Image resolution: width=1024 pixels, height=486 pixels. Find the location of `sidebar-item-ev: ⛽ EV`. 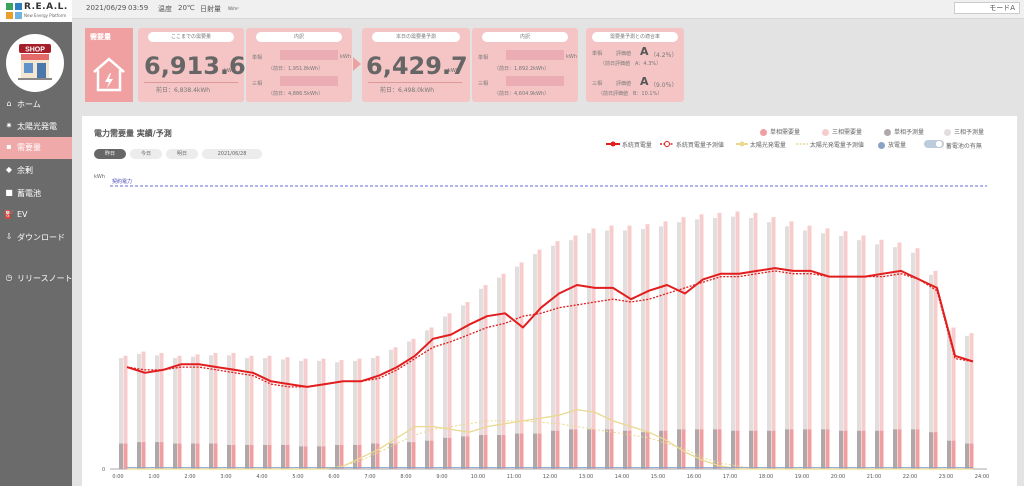

sidebar-item-ev: ⛽ EV is located at coordinates (36, 216).